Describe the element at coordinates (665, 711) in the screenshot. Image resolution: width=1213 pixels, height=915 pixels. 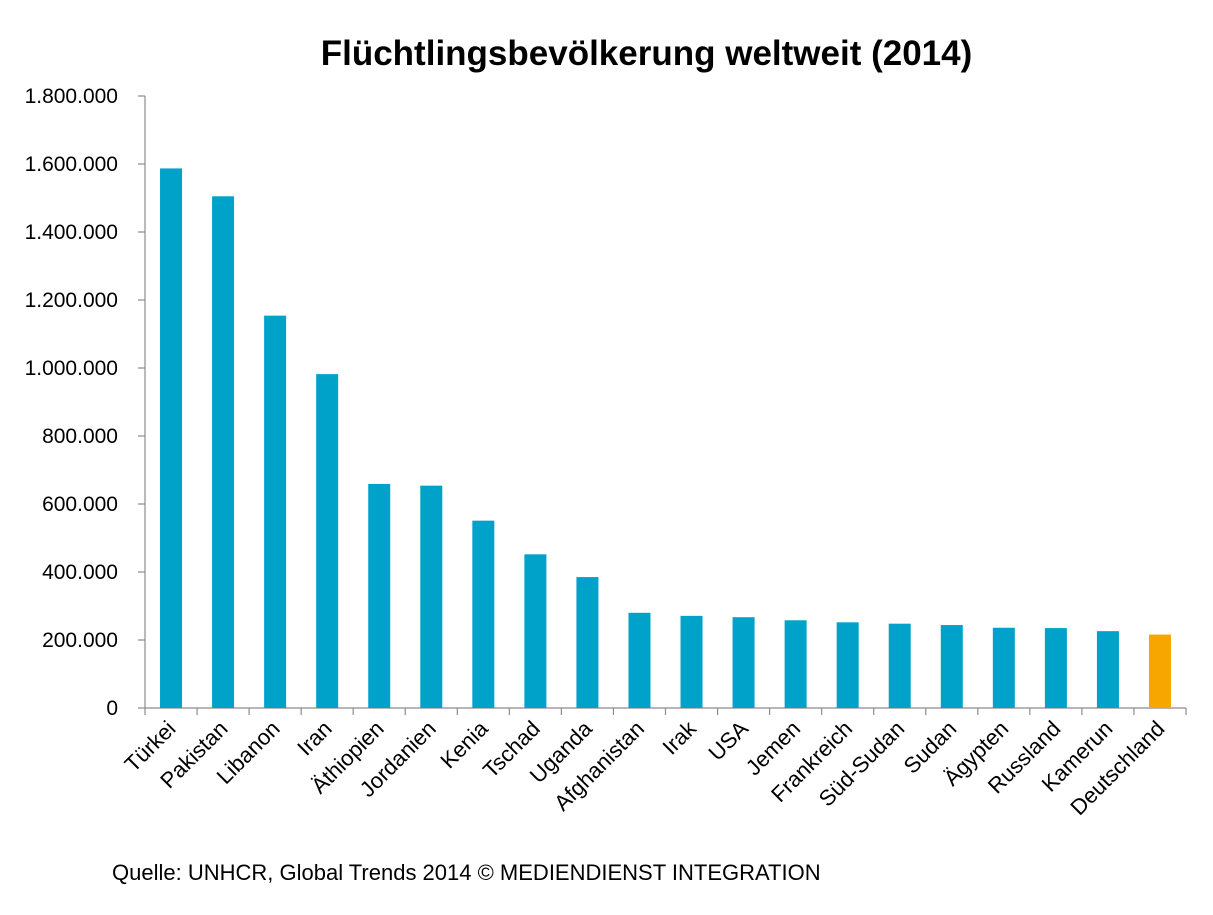
I see `x-axis` at that location.